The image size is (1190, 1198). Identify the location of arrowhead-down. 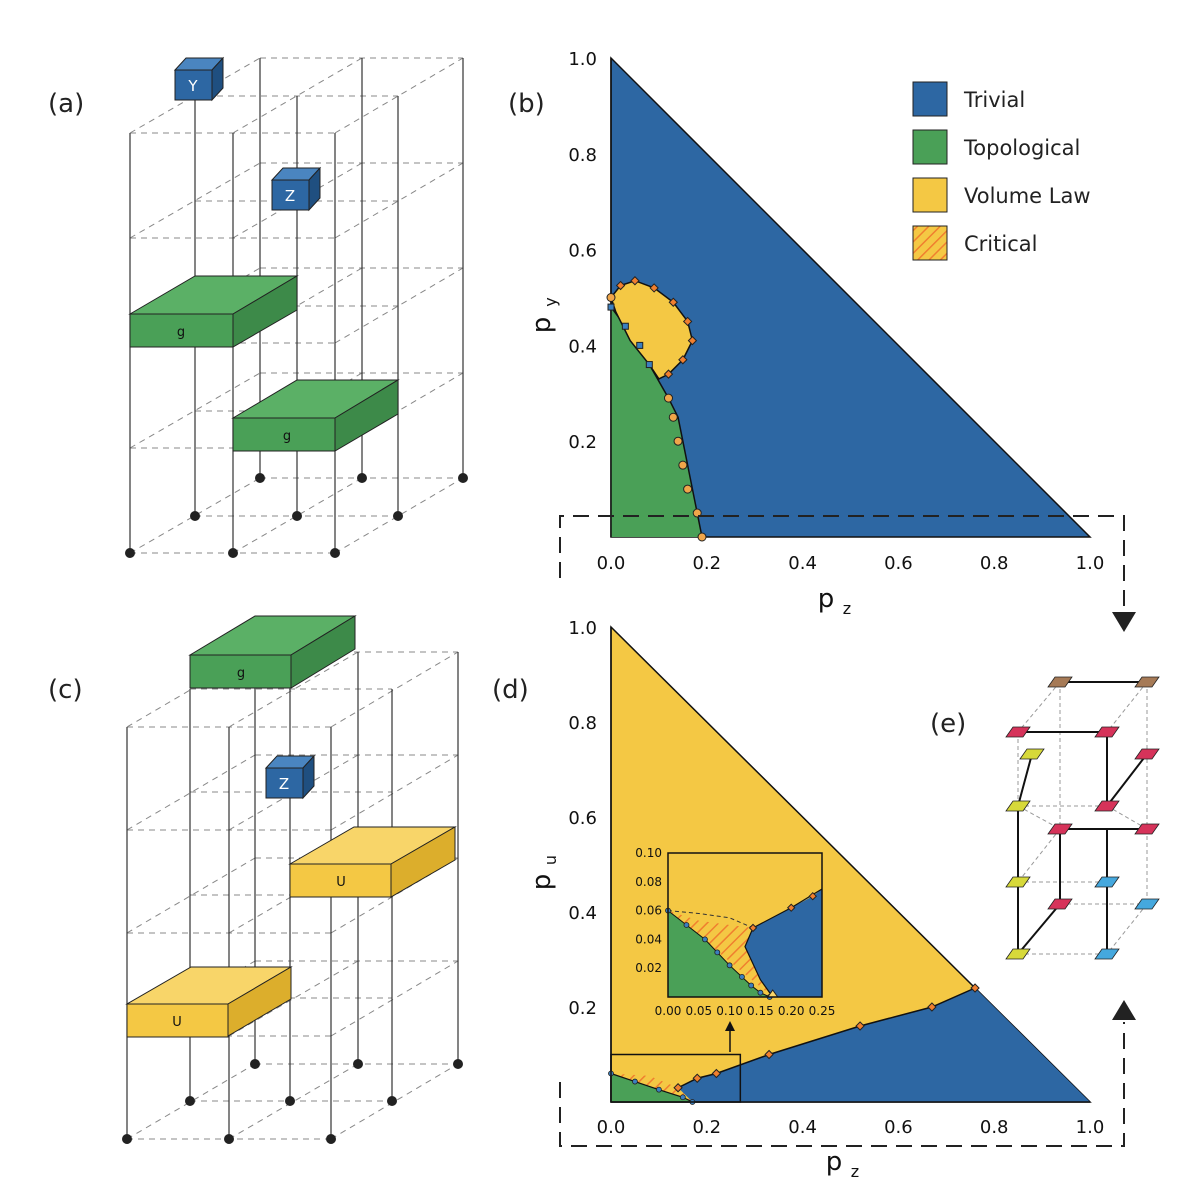
(1124, 622).